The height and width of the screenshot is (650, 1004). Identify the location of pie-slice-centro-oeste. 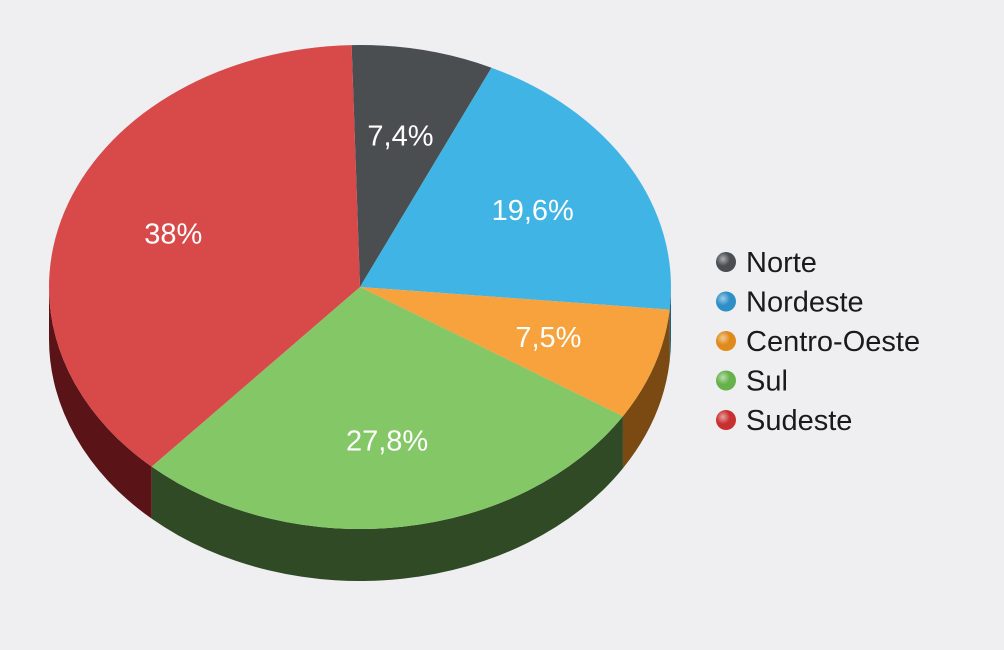
(515, 352).